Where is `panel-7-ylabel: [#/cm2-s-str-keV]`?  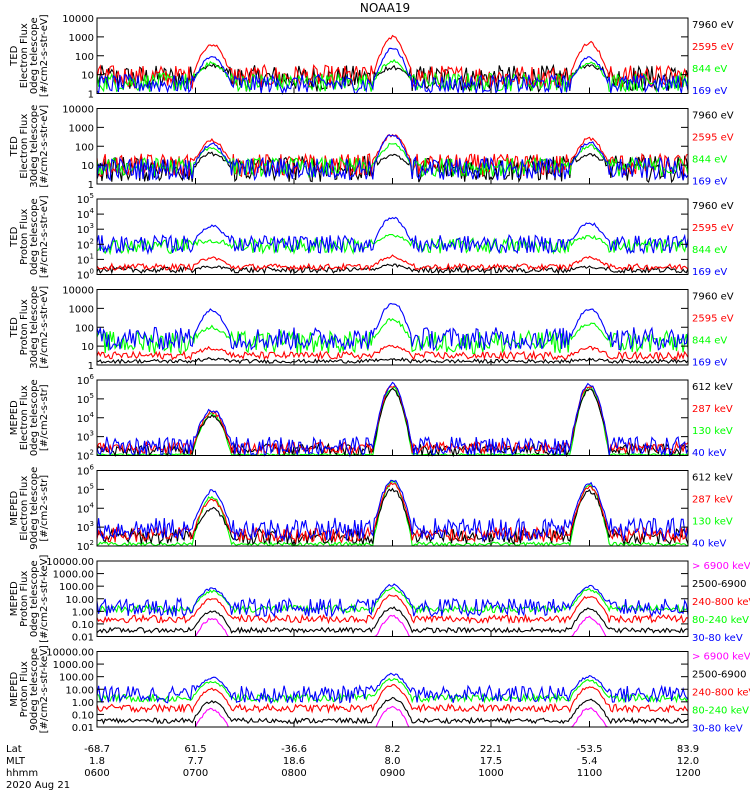
panel-7-ylabel: [#/cm2-s-str-keV] is located at coordinates (44, 599).